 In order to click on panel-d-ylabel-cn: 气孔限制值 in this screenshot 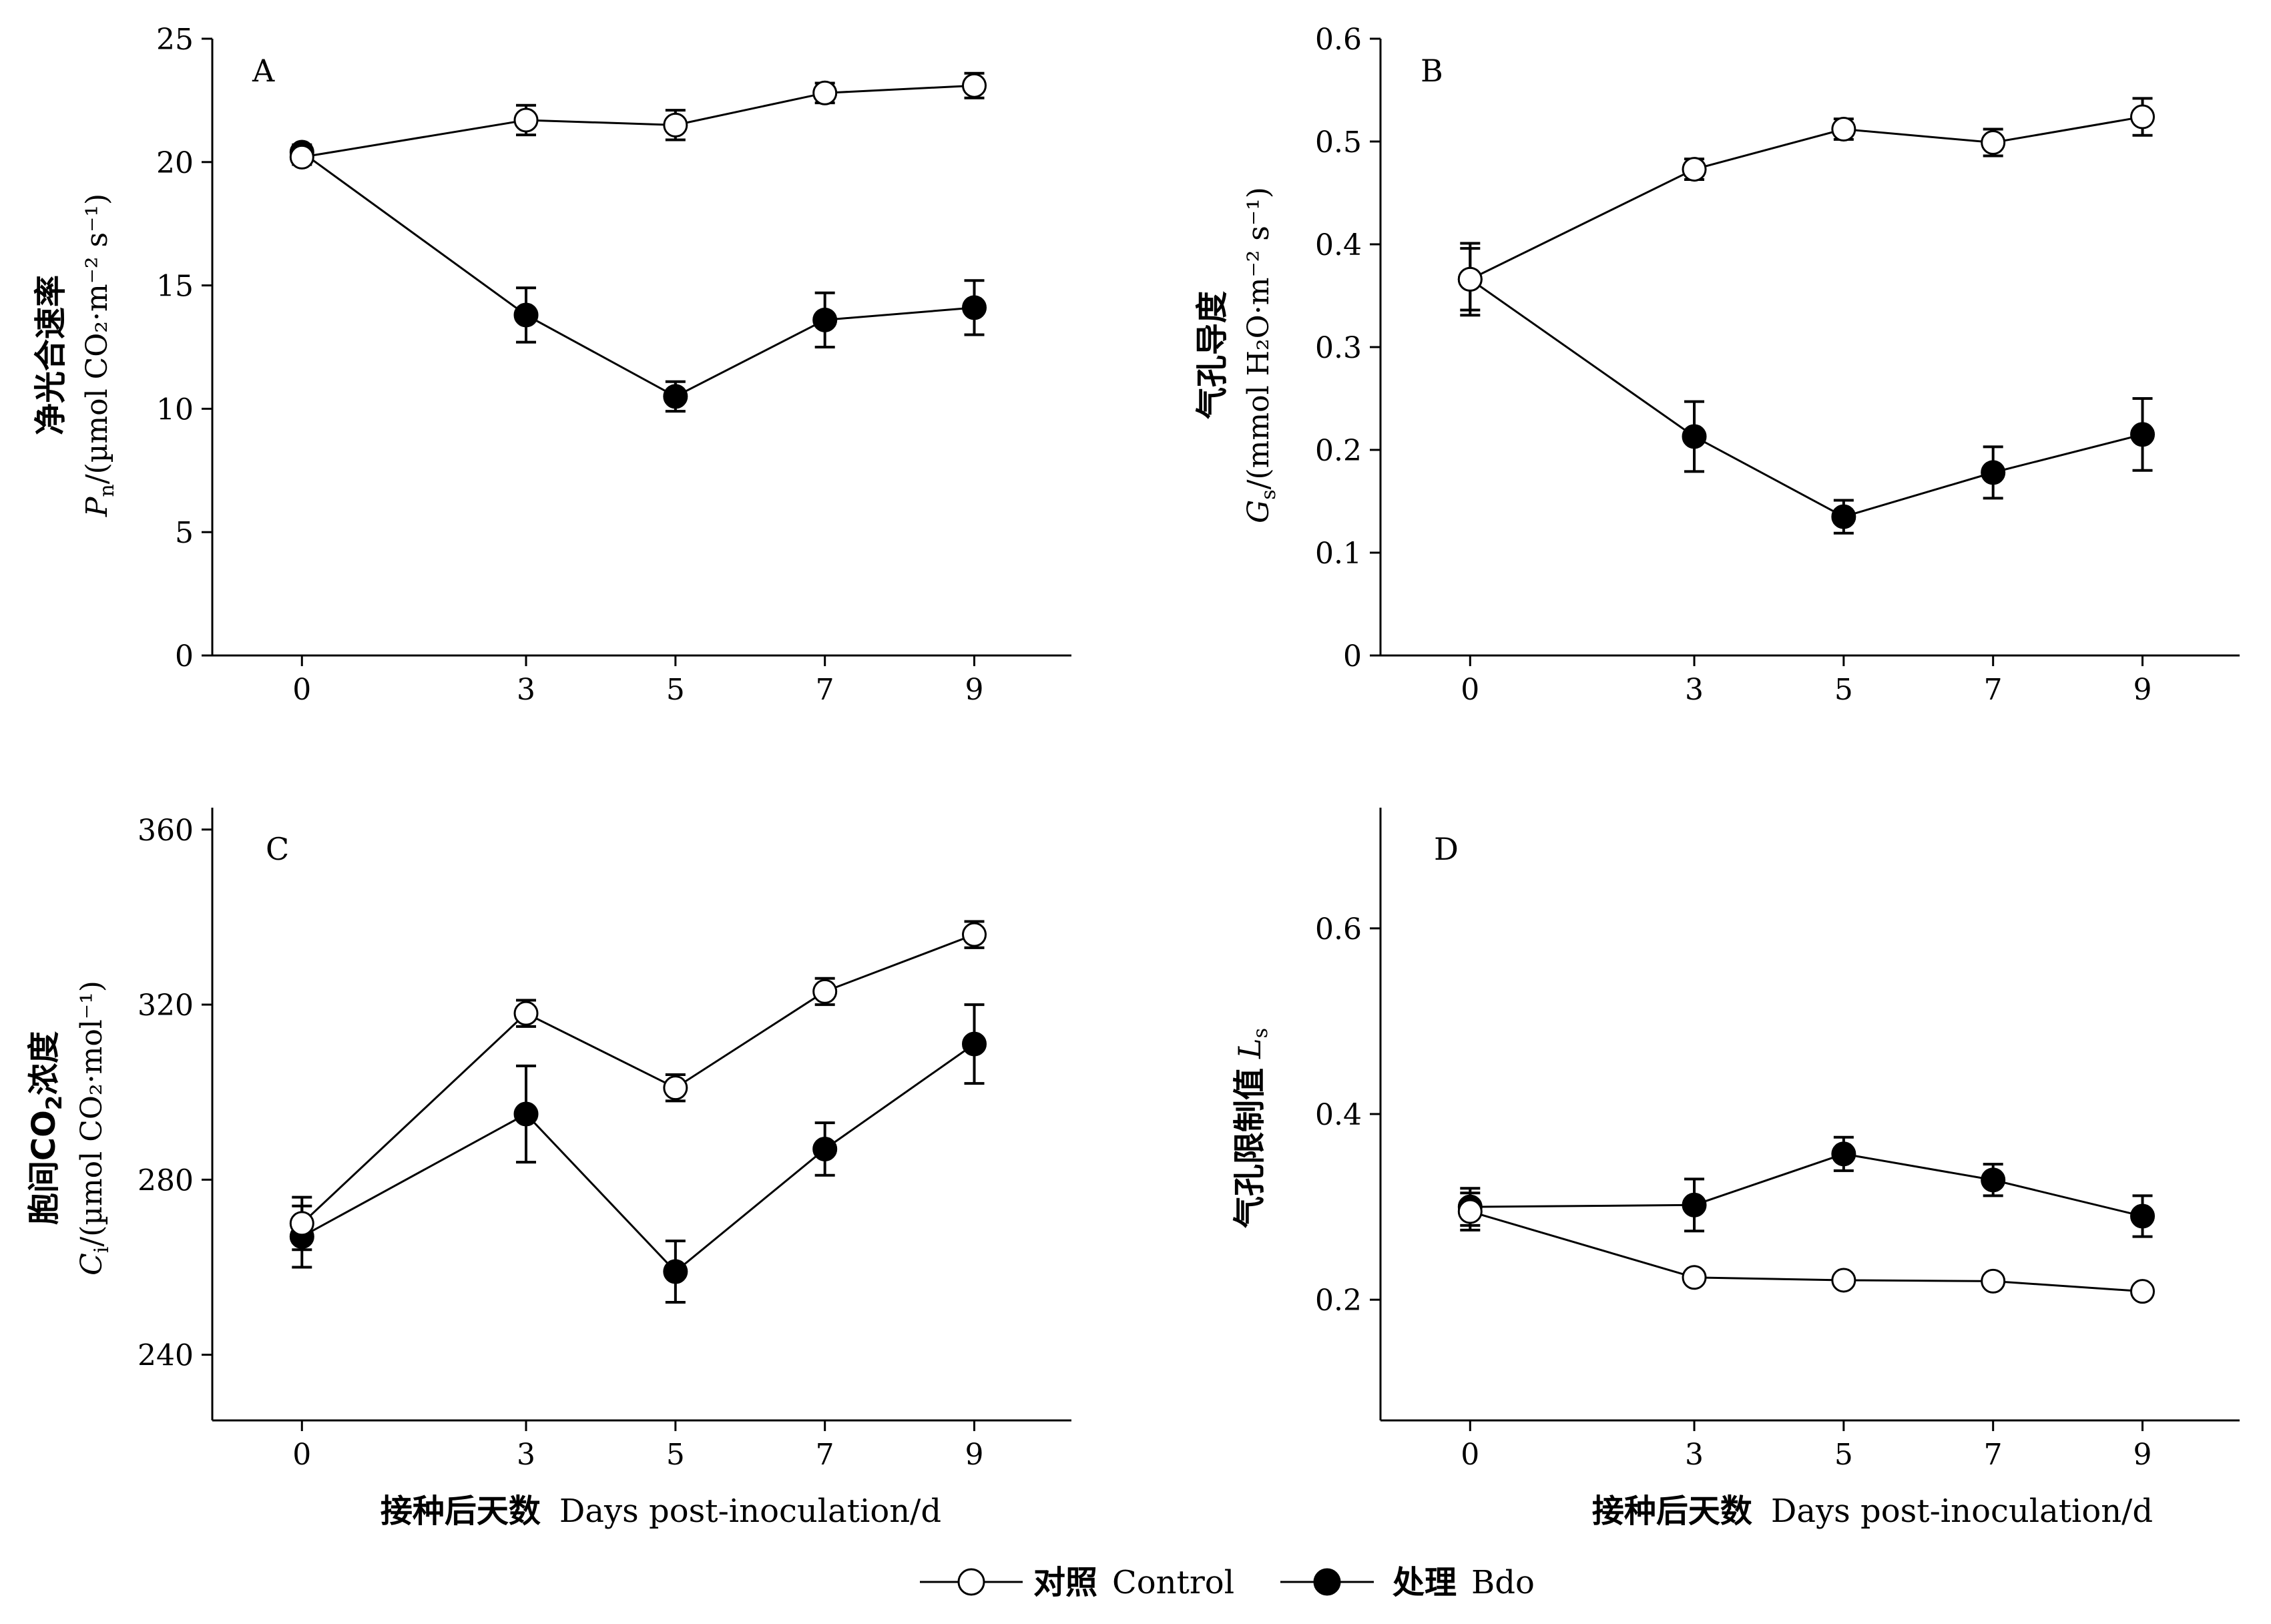, I will do `click(1249, 1148)`.